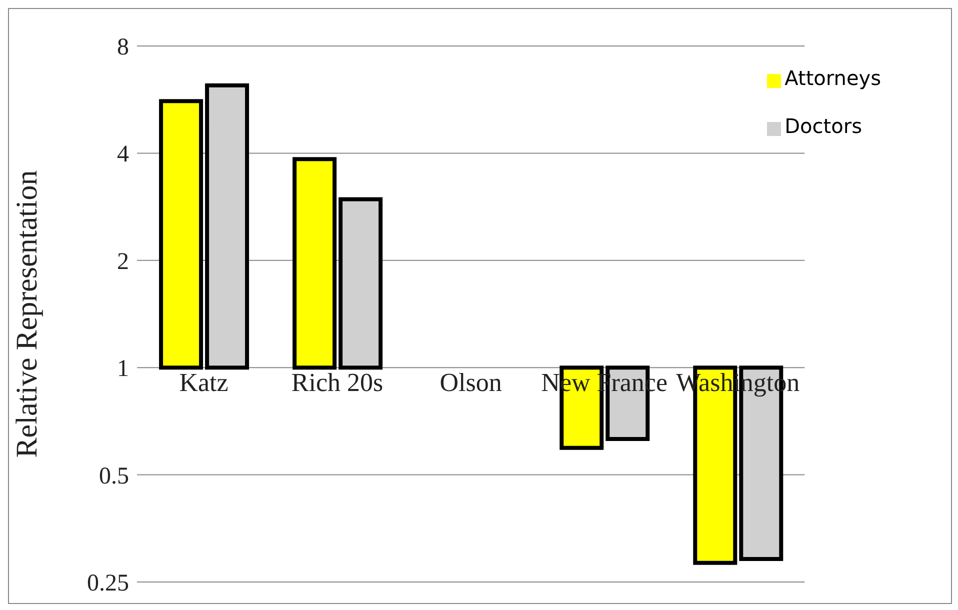 The height and width of the screenshot is (610, 958). Describe the element at coordinates (823, 126) in the screenshot. I see `legend-label: Doctors` at that location.